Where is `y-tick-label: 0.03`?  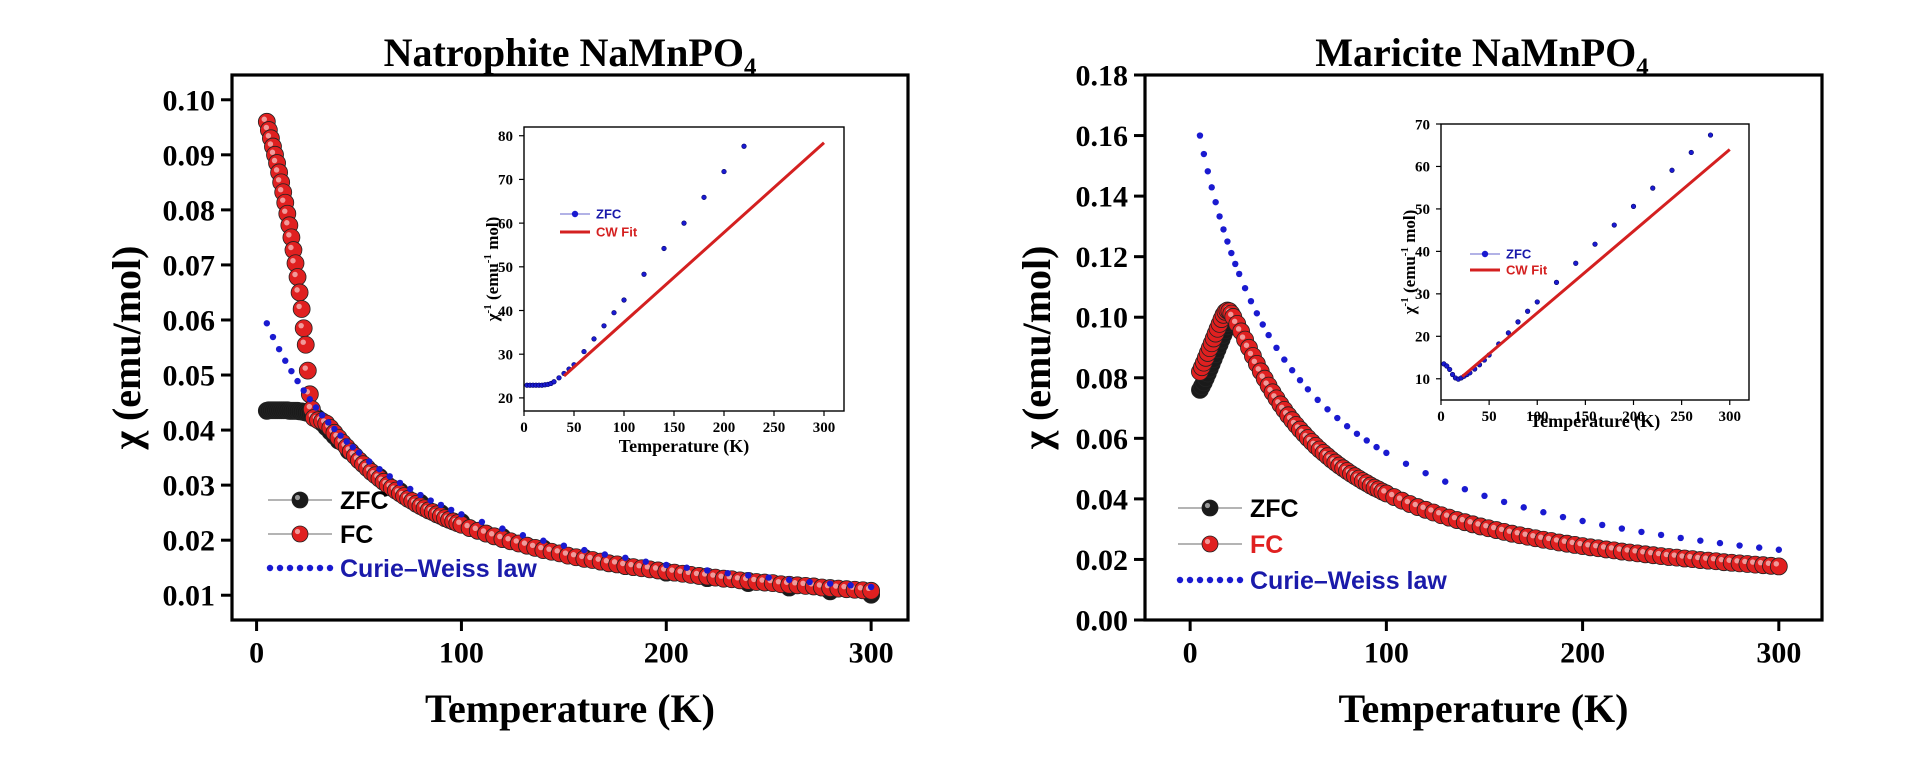
y-tick-label: 0.03 is located at coordinates (189, 486).